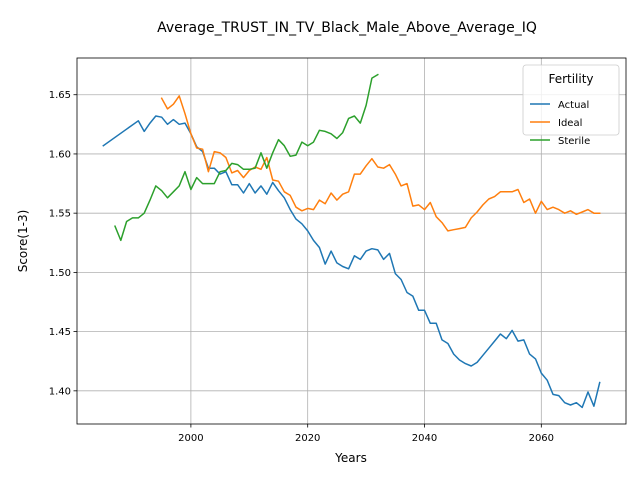 The image size is (640, 480). Describe the element at coordinates (190, 438) in the screenshot. I see `x-tick-label: 2000` at that location.